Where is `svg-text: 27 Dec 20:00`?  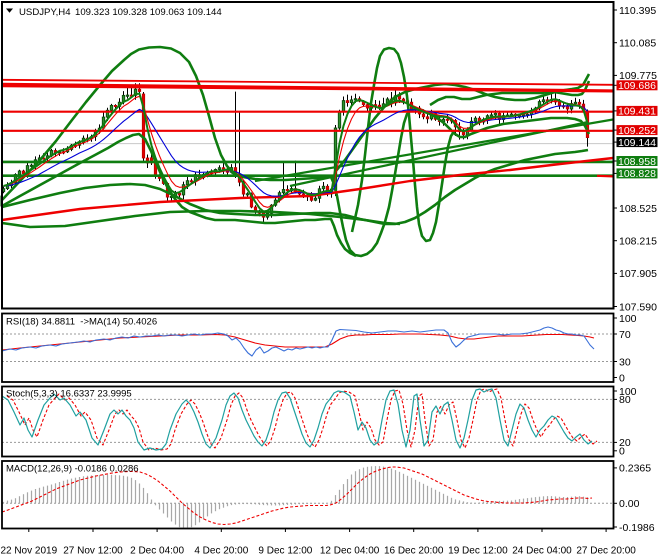
svg-text: 27 Dec 20:00 is located at coordinates (606, 551).